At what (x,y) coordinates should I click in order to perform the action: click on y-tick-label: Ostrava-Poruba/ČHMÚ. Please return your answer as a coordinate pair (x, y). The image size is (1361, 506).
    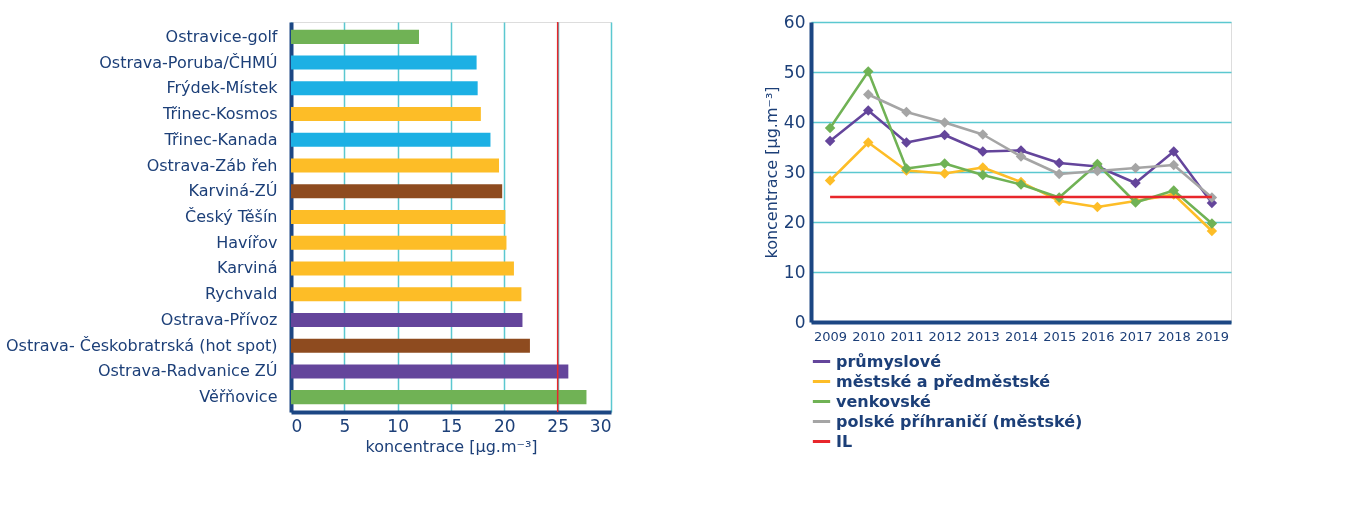
    Looking at the image, I should click on (188, 62).